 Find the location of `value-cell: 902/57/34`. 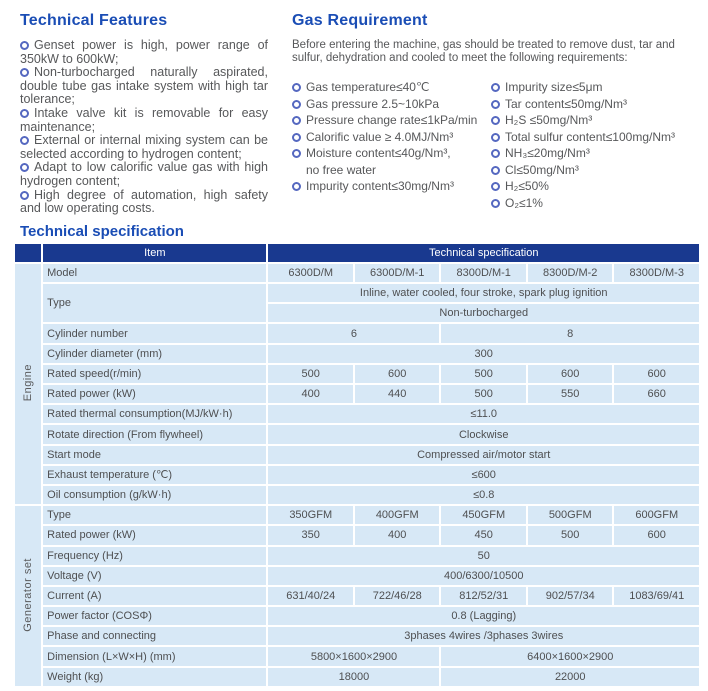

value-cell: 902/57/34 is located at coordinates (570, 596).